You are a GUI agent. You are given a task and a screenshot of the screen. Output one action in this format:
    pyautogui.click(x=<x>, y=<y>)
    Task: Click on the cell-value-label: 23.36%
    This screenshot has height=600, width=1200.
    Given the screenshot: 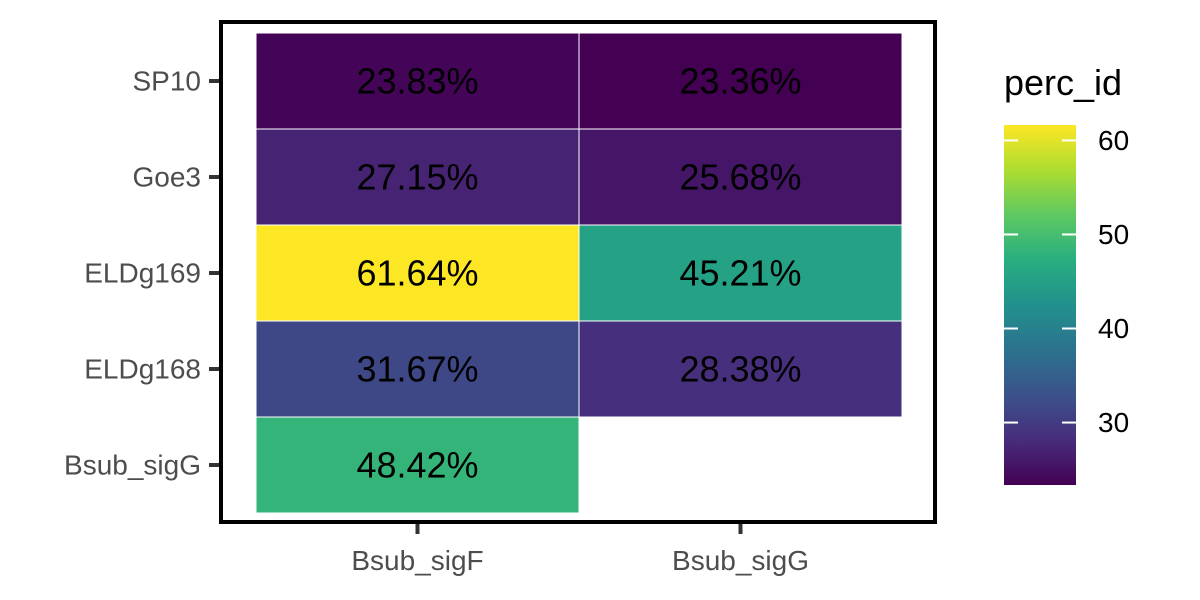 What is the action you would take?
    pyautogui.click(x=740, y=81)
    